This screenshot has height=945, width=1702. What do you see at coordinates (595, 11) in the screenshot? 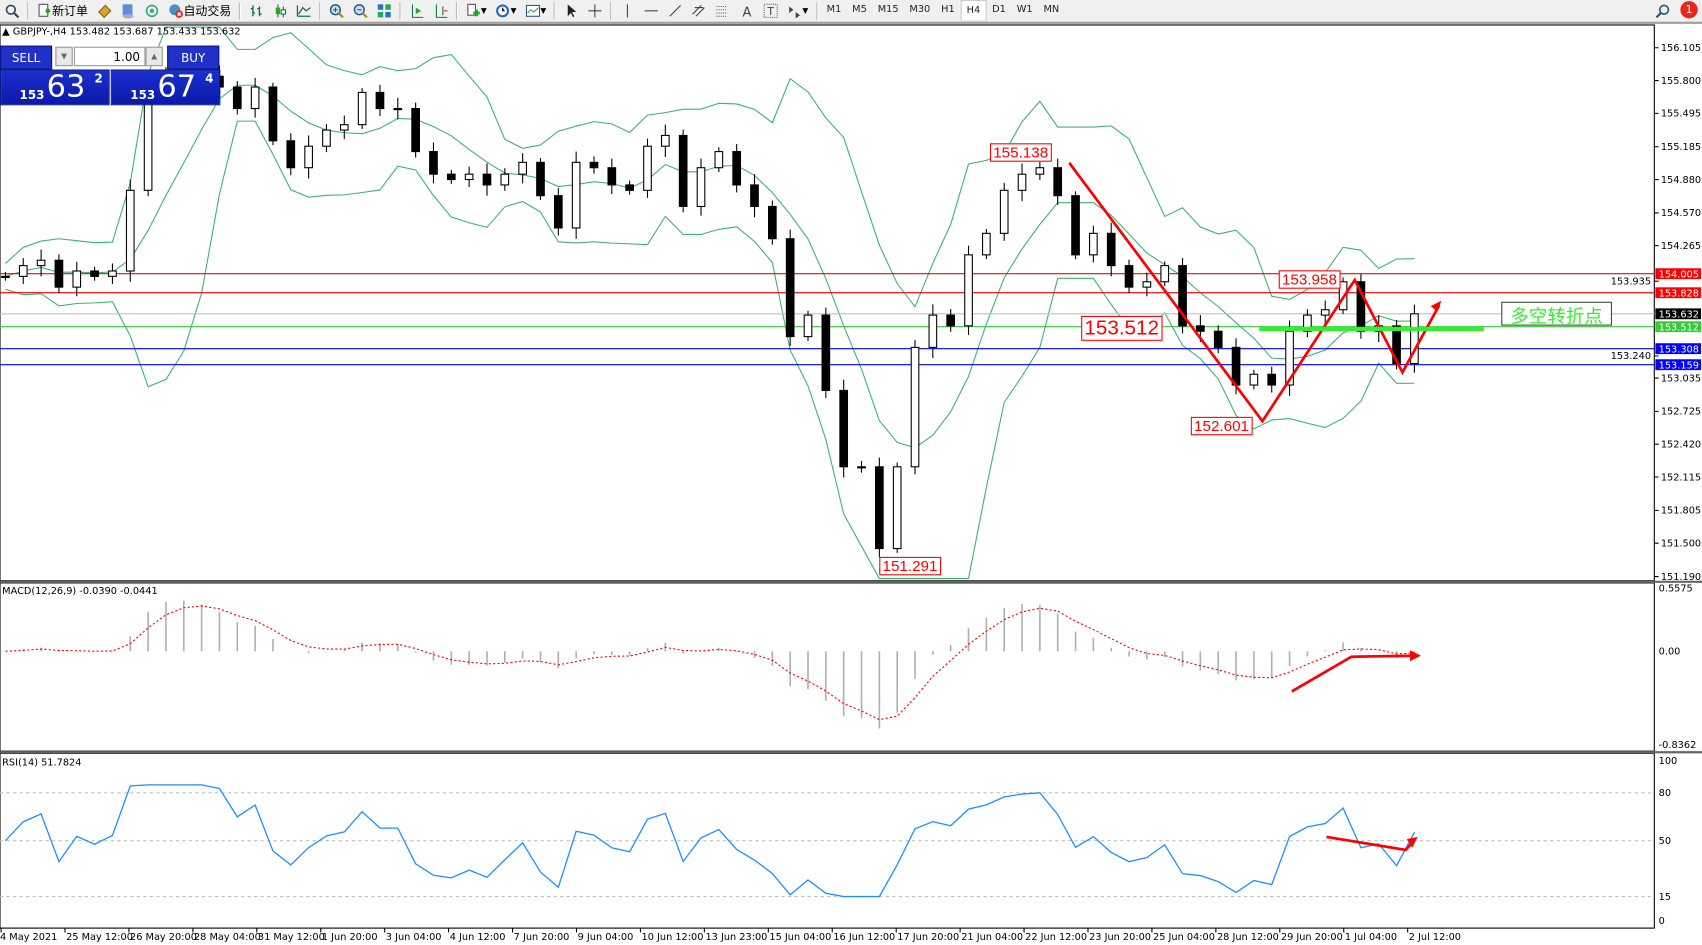
I see `crosshair-tool` at bounding box center [595, 11].